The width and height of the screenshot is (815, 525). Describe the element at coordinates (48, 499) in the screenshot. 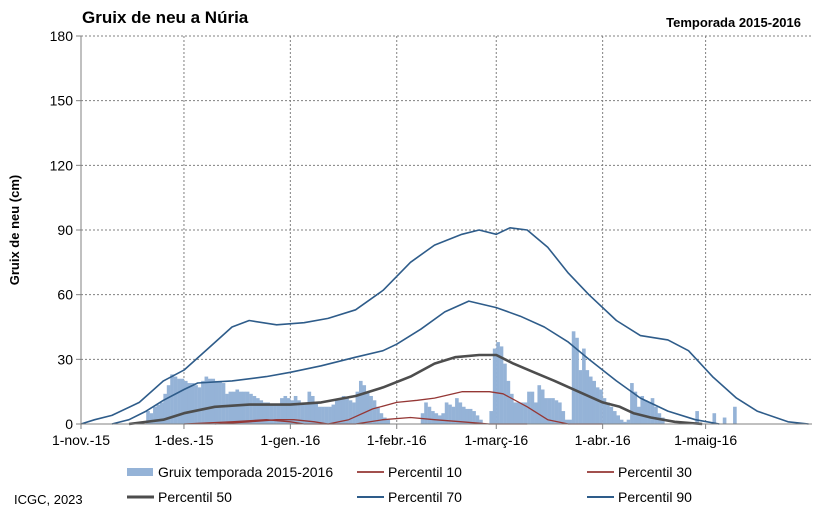

I see `credit-text: ICGC, 2023` at that location.